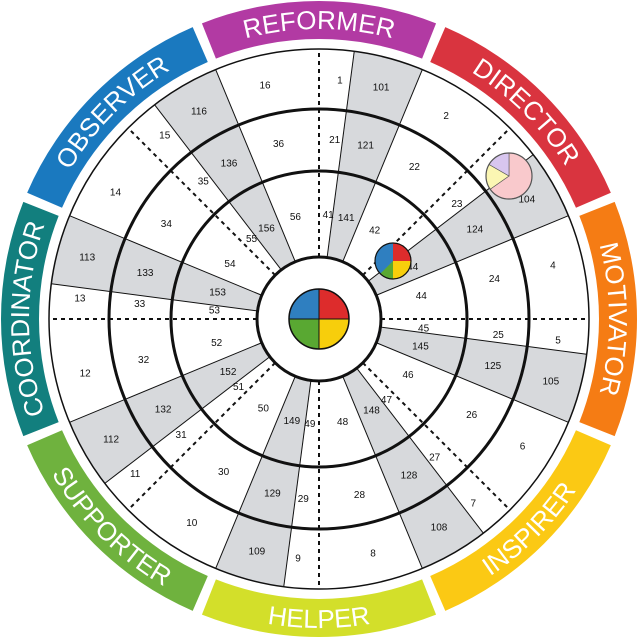  Describe the element at coordinates (145, 273) in the screenshot. I see `middle-ring-number: 133` at that location.